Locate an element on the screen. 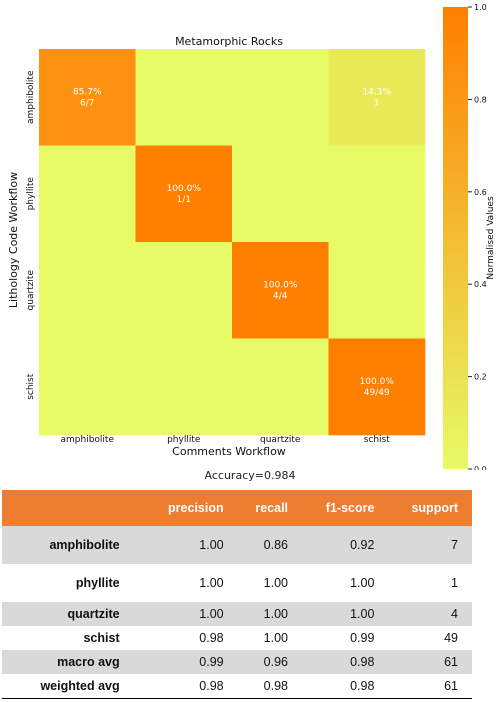 This screenshot has width=500, height=702. y-axis-label: Lithology Code Workflow is located at coordinates (13, 240).